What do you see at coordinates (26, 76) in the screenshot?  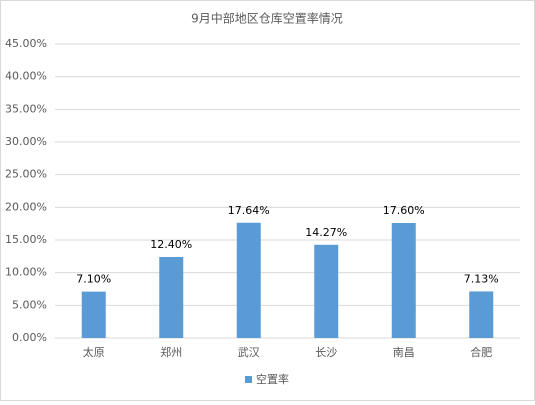 I see `y-tick-label: 40.00%` at bounding box center [26, 76].